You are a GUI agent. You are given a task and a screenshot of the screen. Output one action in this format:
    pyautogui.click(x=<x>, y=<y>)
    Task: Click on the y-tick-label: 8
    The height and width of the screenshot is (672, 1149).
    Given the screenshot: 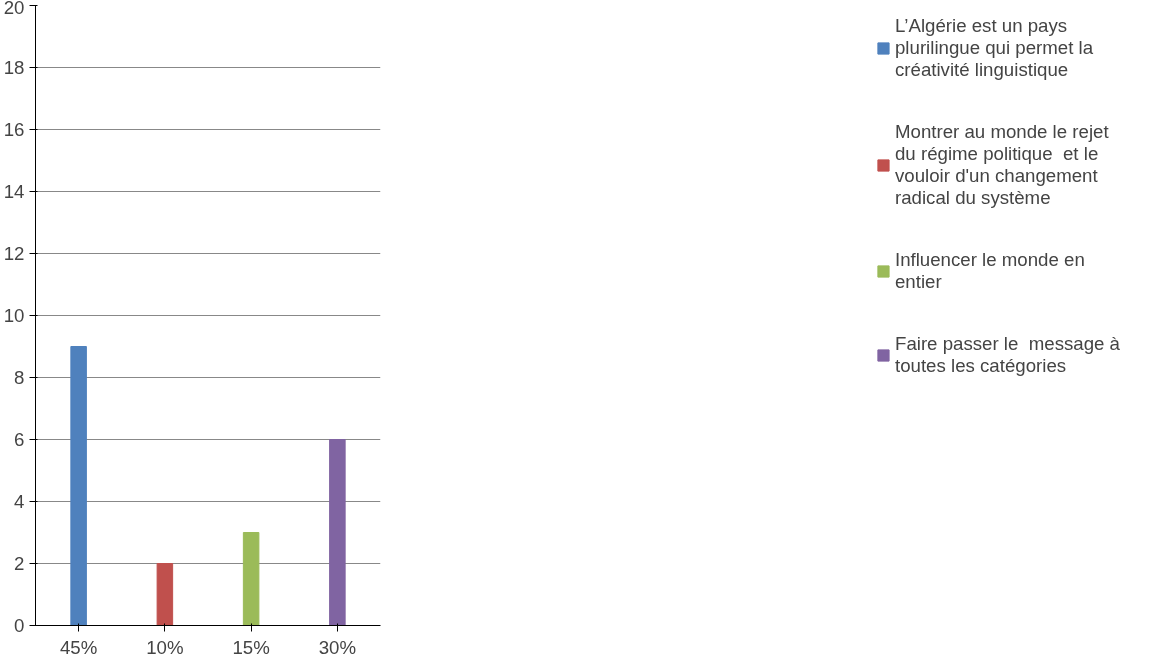 What is the action you would take?
    pyautogui.click(x=19, y=377)
    